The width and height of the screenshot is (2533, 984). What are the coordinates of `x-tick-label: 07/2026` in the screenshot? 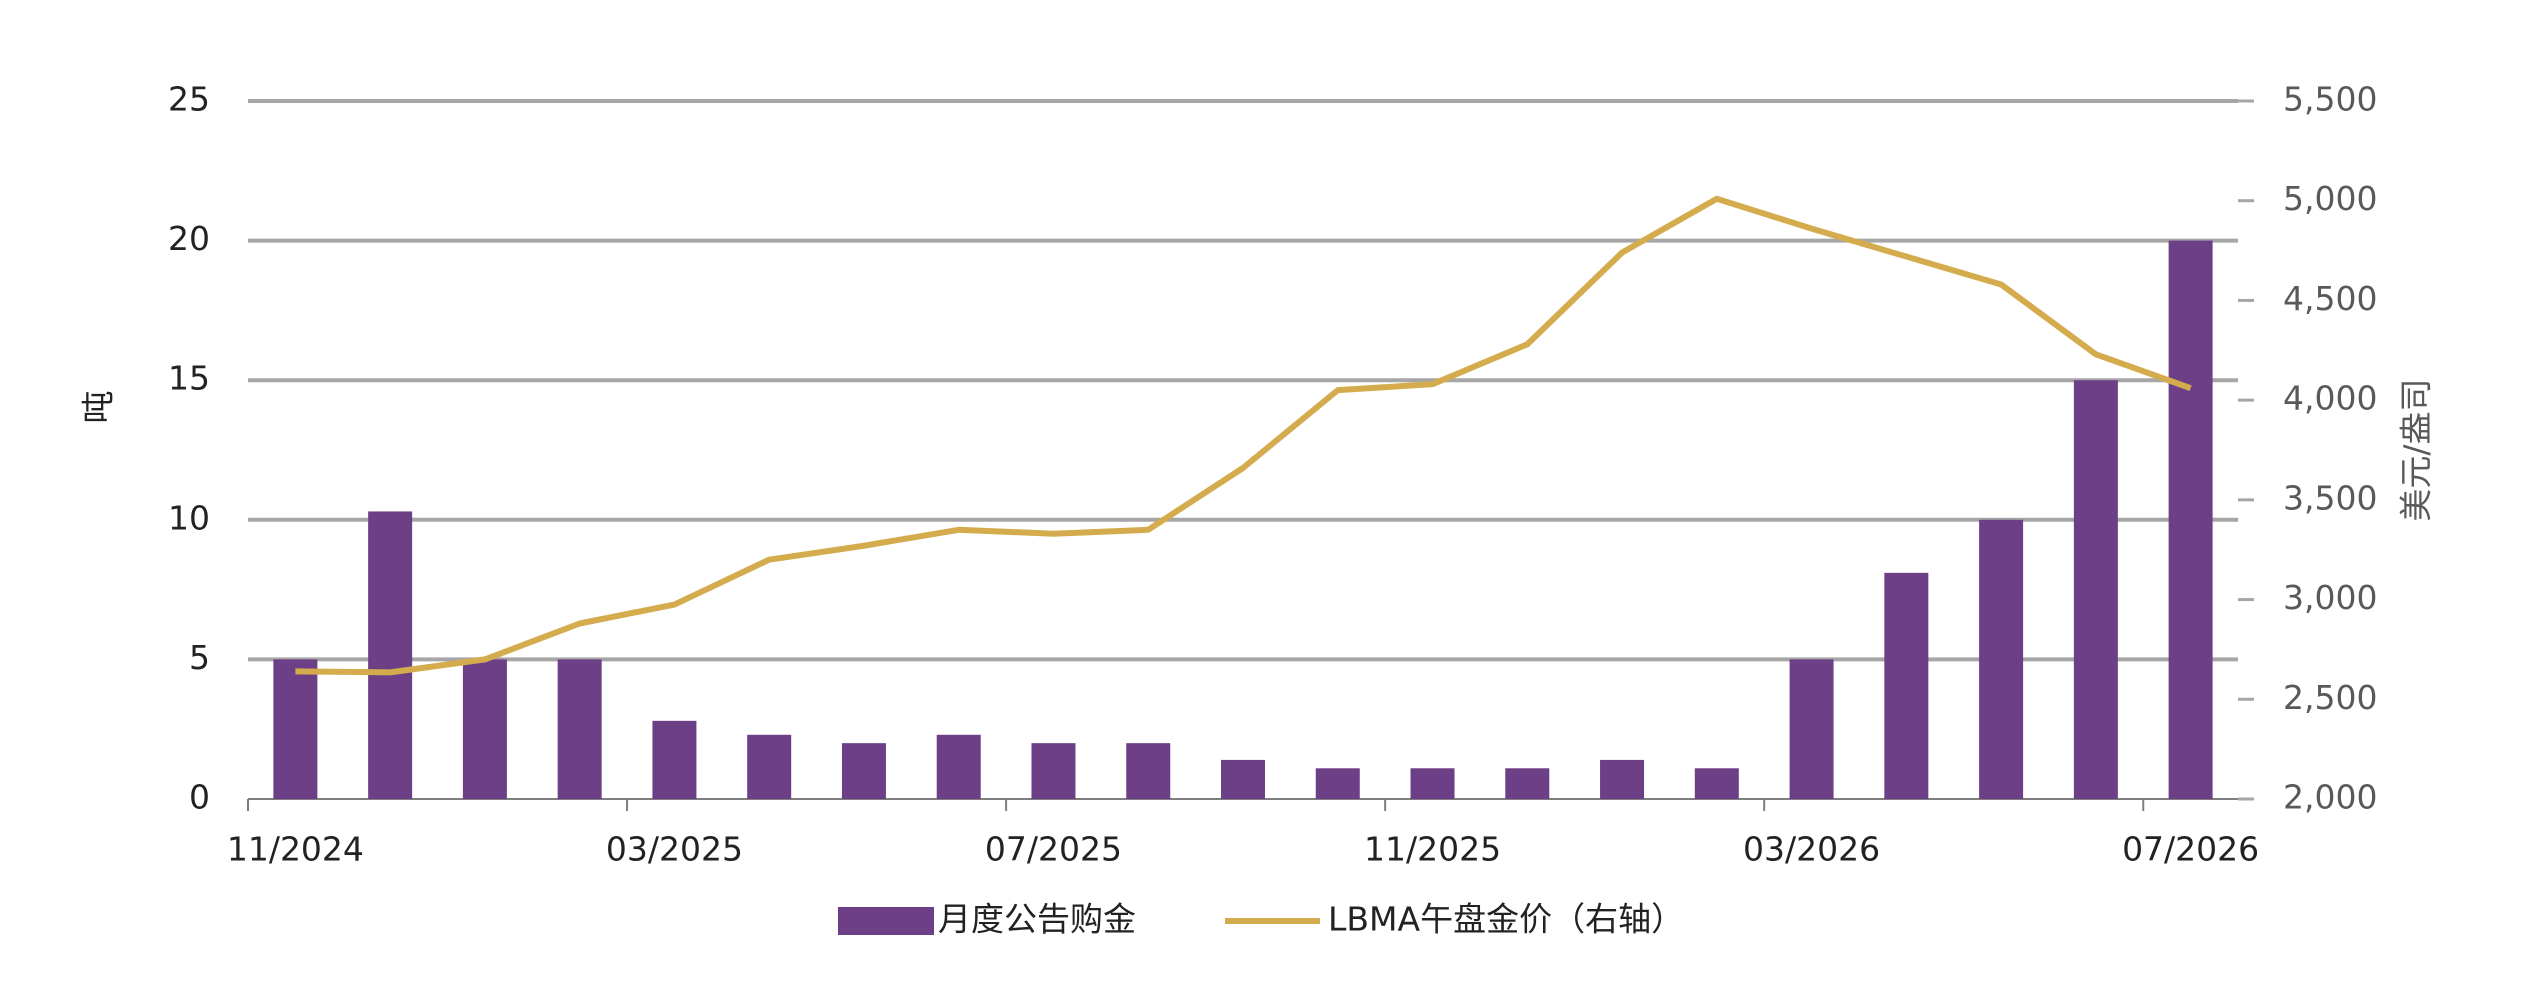 It's located at (2190, 849).